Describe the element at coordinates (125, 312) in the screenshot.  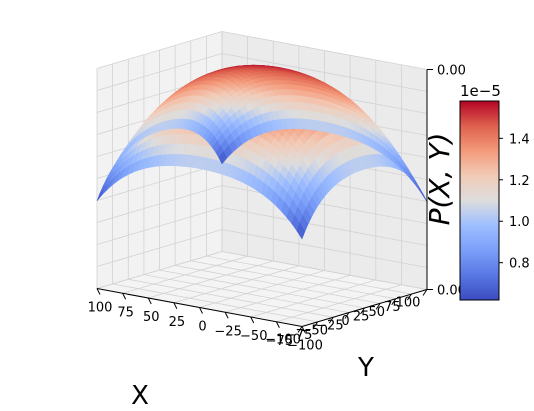
I see `x-tick-label: 75` at that location.